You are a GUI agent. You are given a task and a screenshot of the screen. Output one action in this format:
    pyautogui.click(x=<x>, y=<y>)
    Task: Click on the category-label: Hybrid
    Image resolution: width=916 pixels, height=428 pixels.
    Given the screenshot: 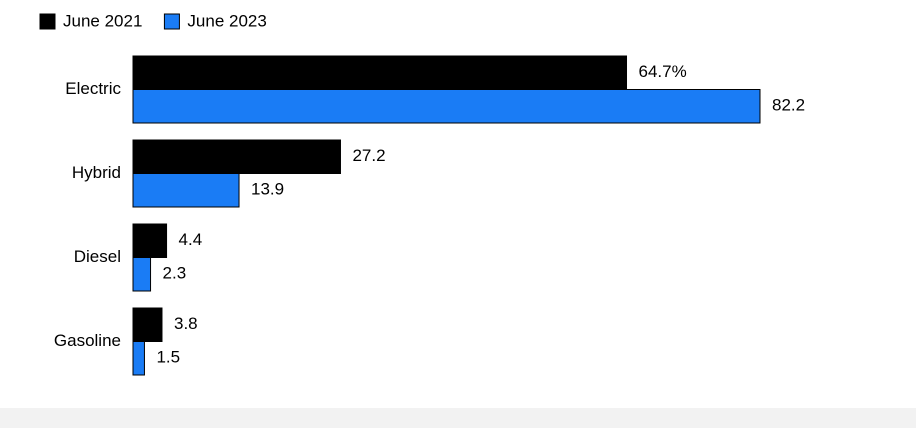 What is the action you would take?
    pyautogui.click(x=96, y=172)
    